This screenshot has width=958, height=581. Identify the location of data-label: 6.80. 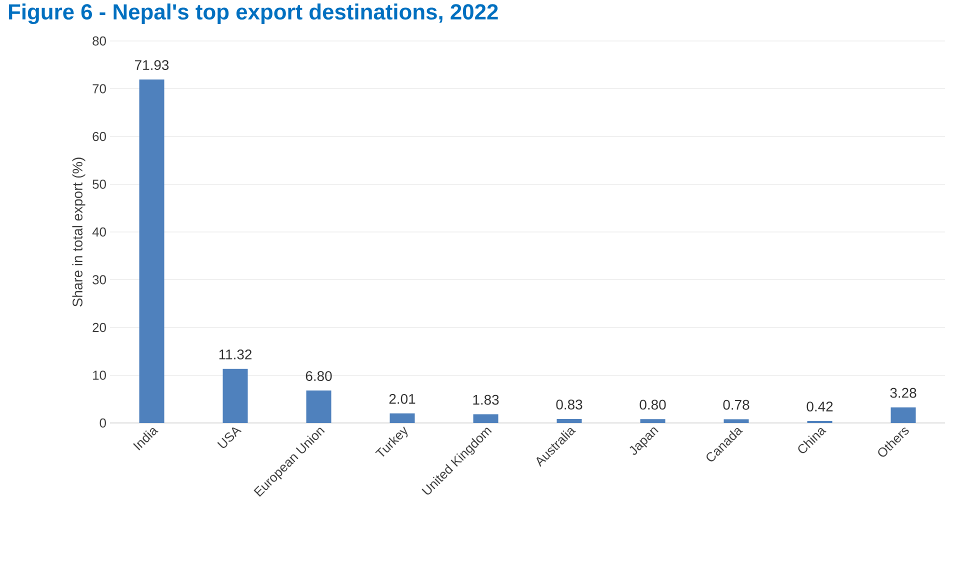
(319, 376).